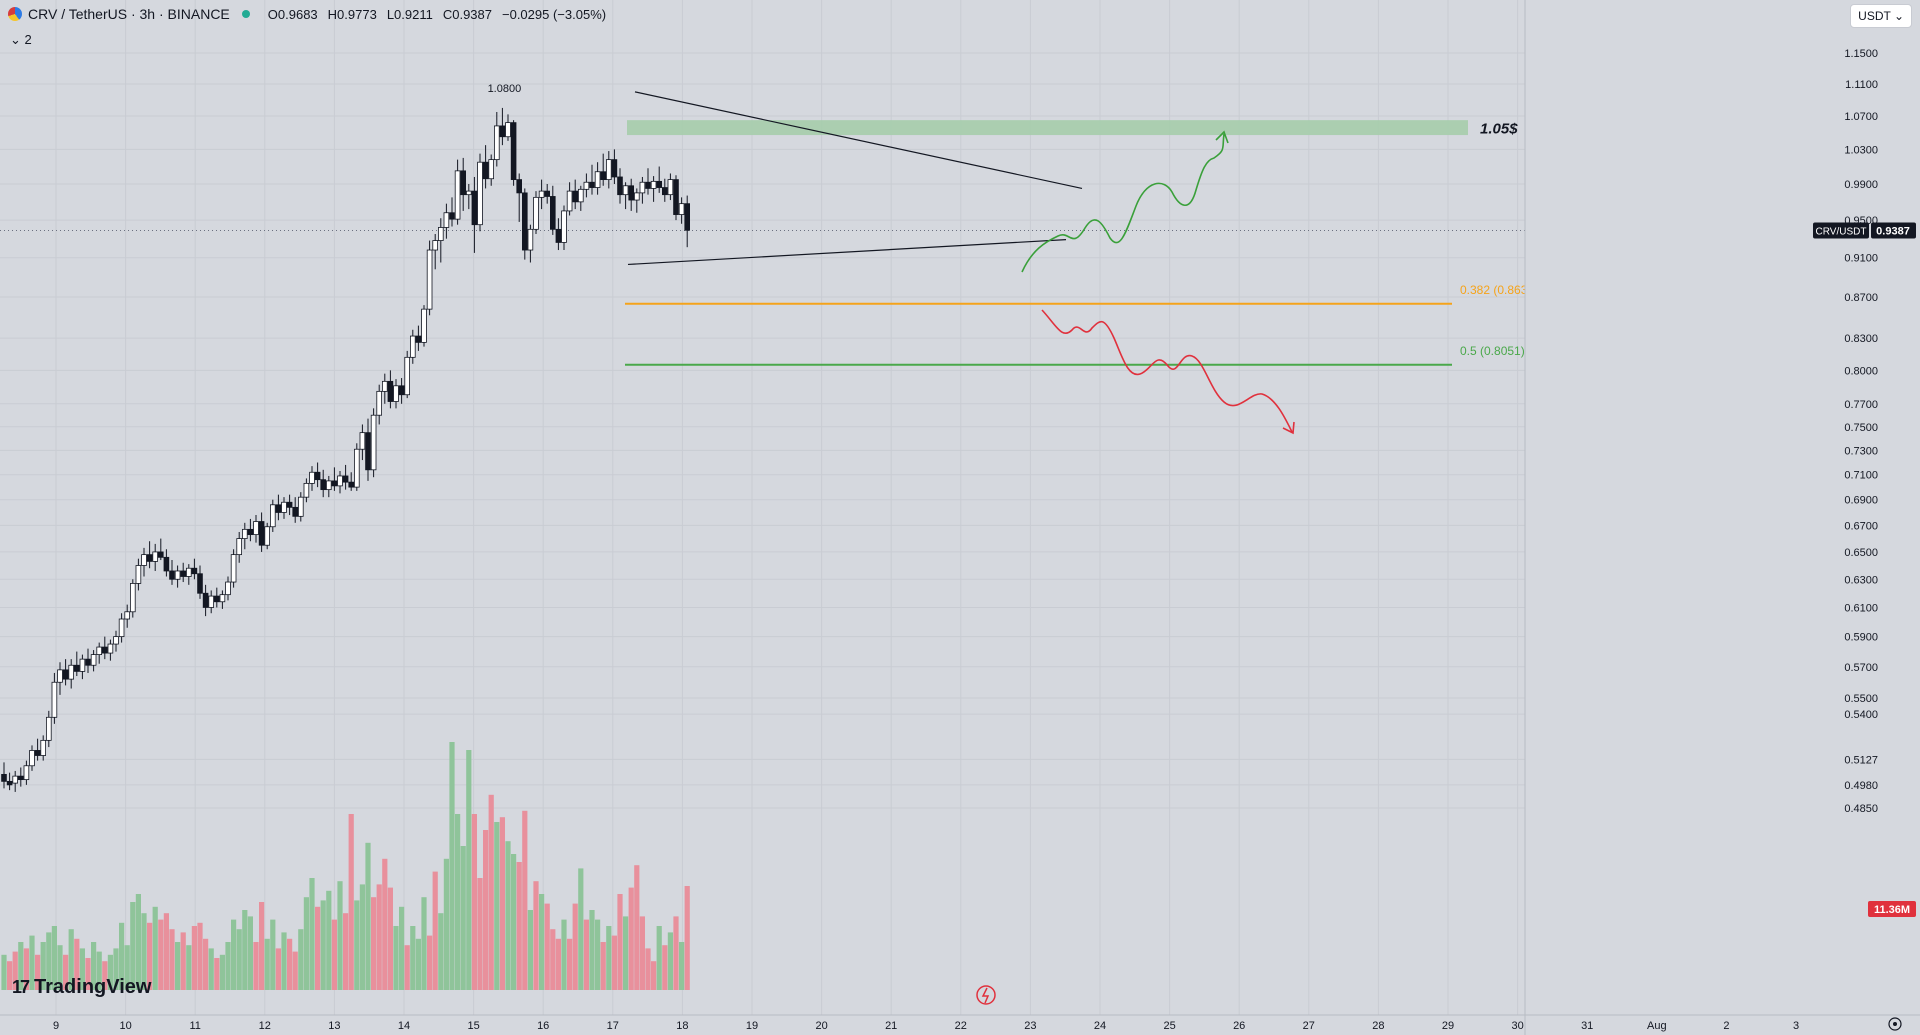  What do you see at coordinates (1861, 259) in the screenshot?
I see `price-tick-label: 0.9100` at bounding box center [1861, 259].